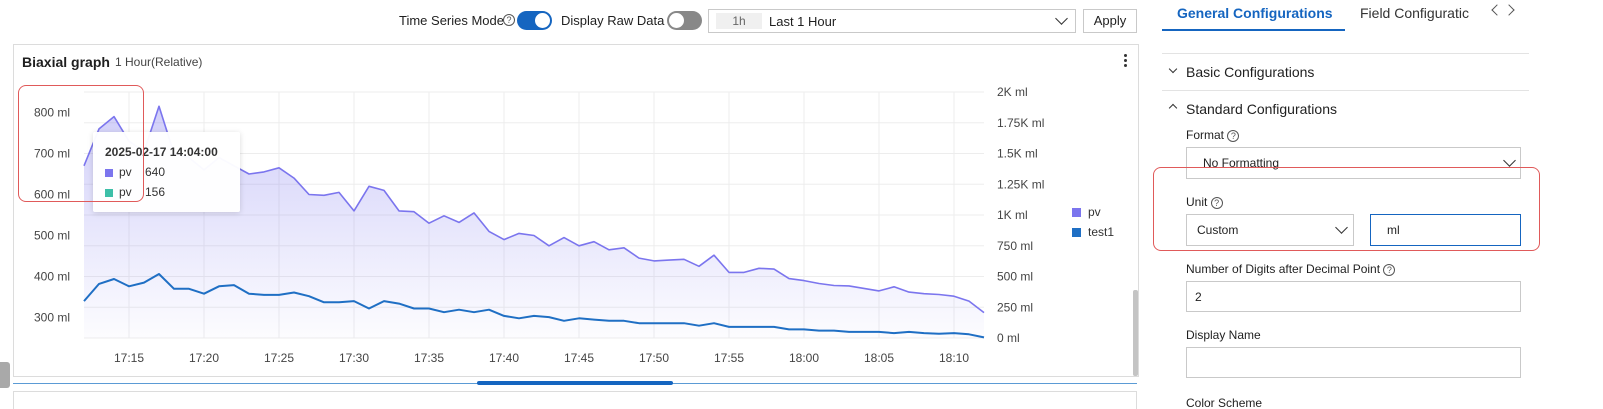  I want to click on unit-label: Unit ?, so click(1204, 202).